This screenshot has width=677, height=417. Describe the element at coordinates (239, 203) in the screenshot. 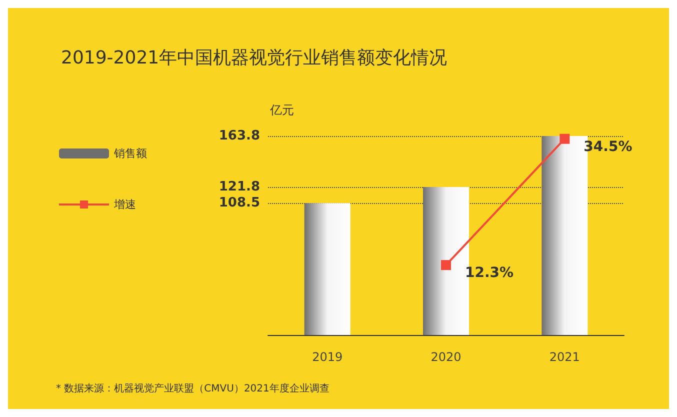

I see `y-tick-label: 108.5` at that location.